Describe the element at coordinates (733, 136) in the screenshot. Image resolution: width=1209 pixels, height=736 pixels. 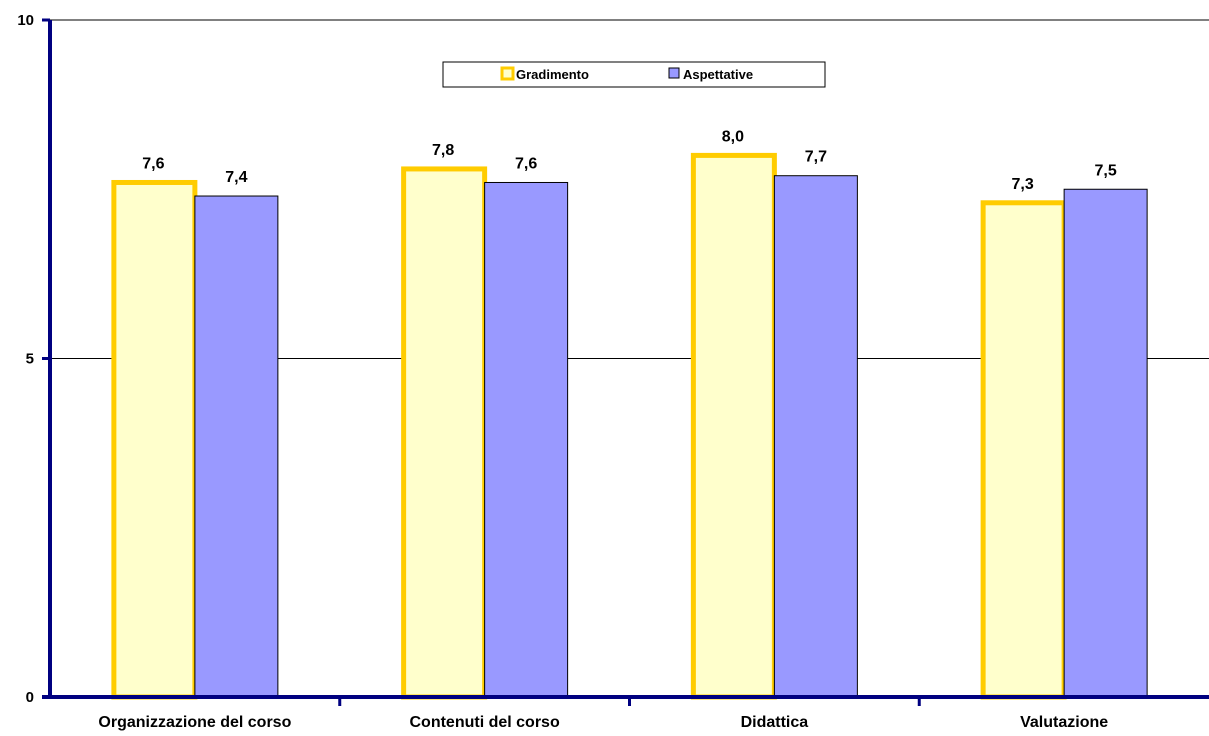
I see `data-label-gradimento: 8,0` at that location.